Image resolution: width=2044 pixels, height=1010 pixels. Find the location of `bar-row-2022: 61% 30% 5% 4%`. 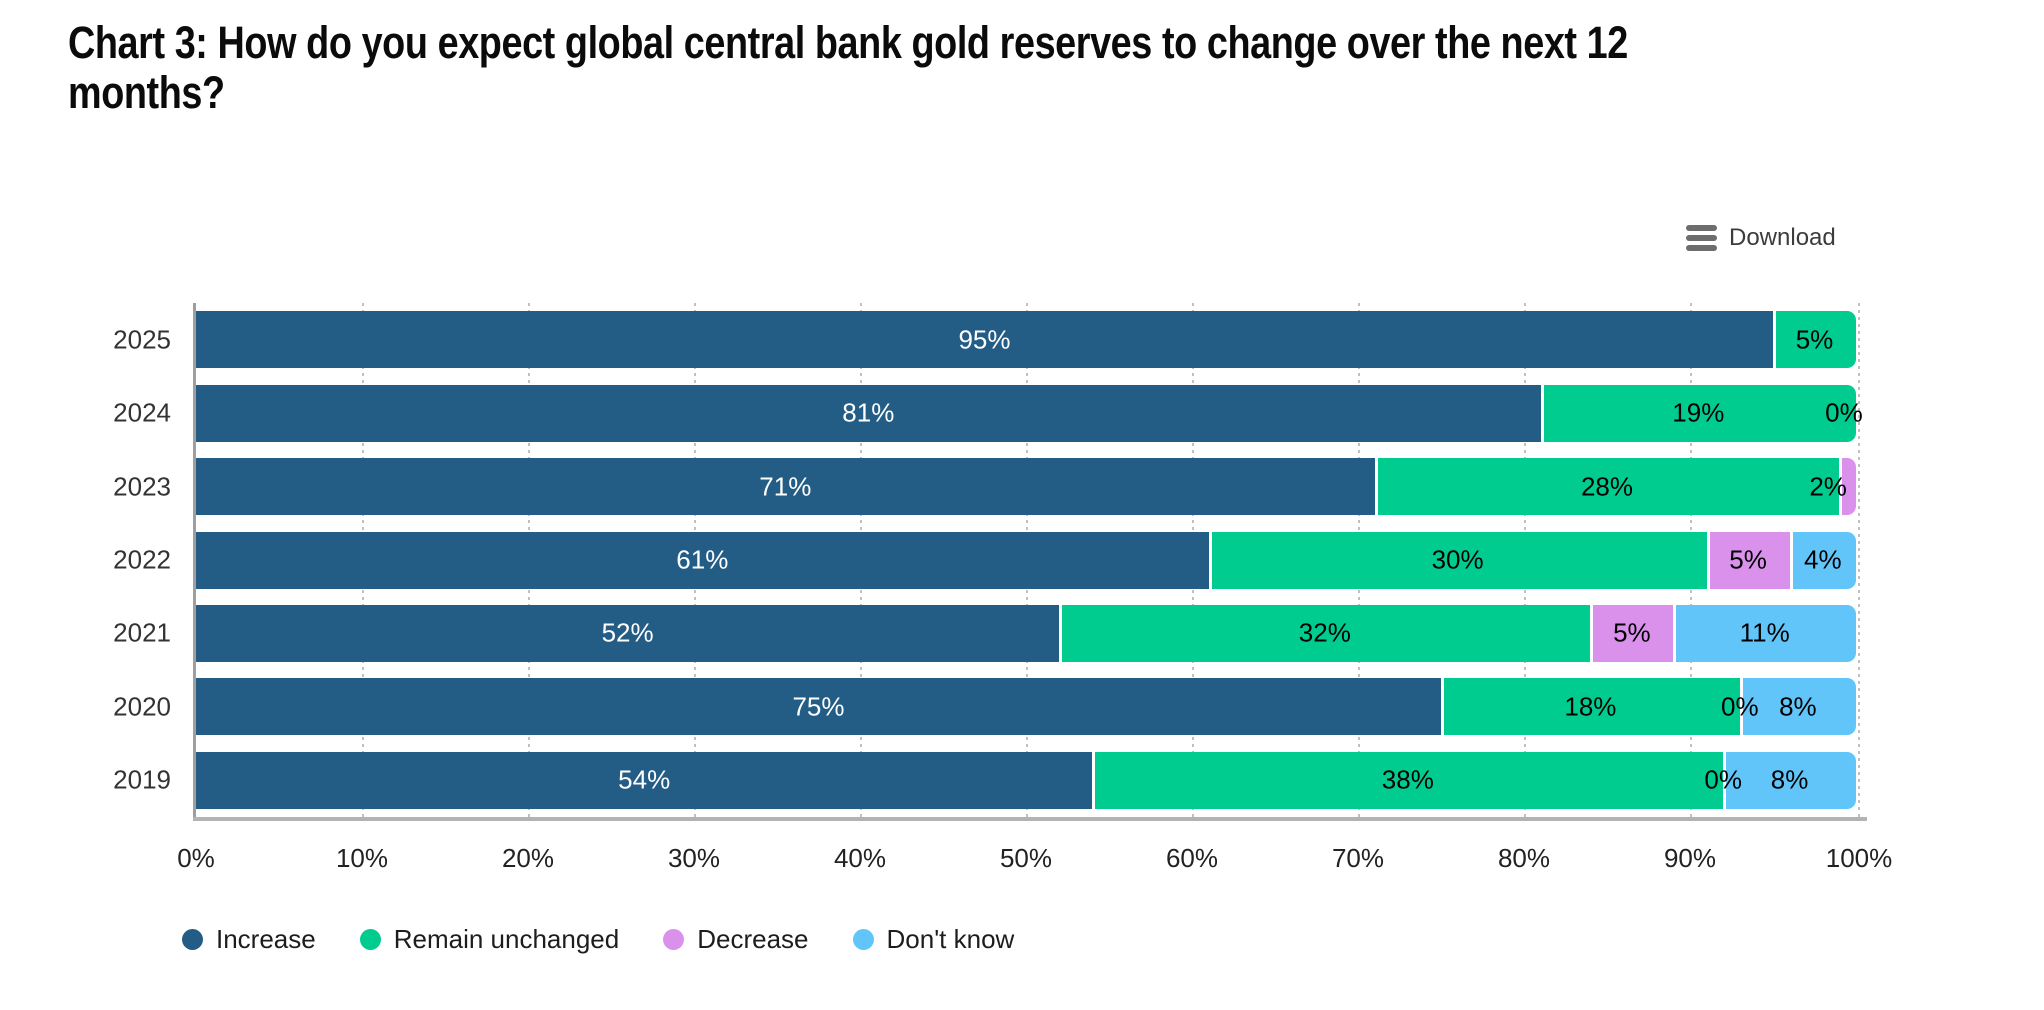

bar-row-2022: 61% 30% 5% 4% is located at coordinates (1026, 560).